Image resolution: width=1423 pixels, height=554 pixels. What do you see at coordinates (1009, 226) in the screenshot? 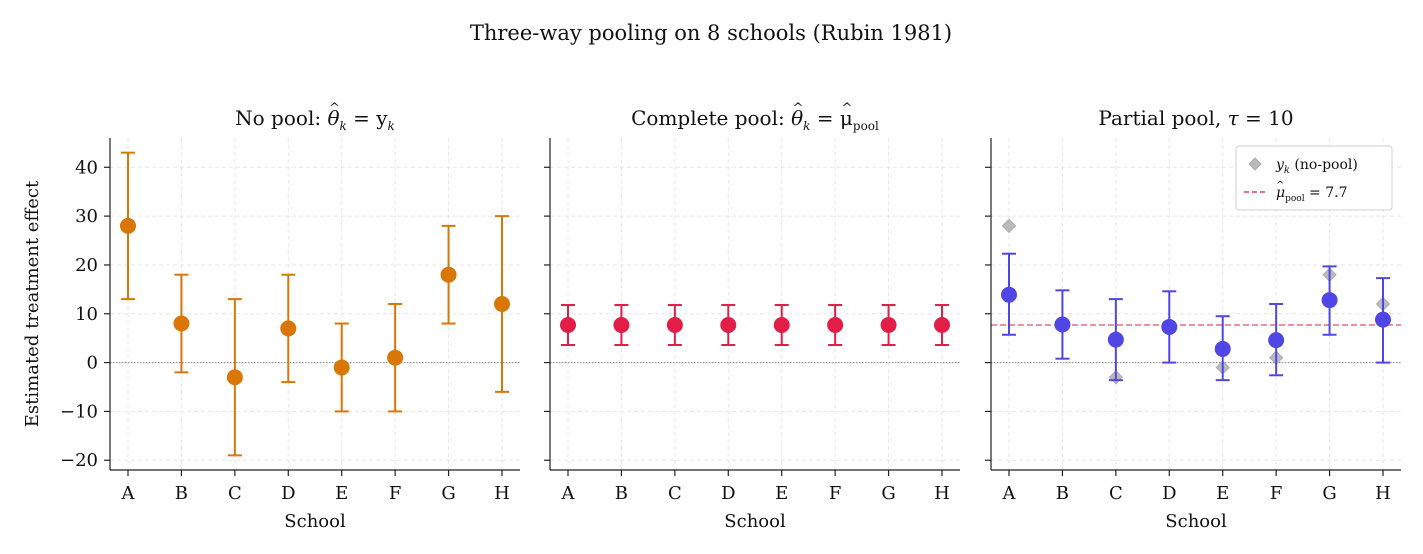
I see `no-pool-marker` at bounding box center [1009, 226].